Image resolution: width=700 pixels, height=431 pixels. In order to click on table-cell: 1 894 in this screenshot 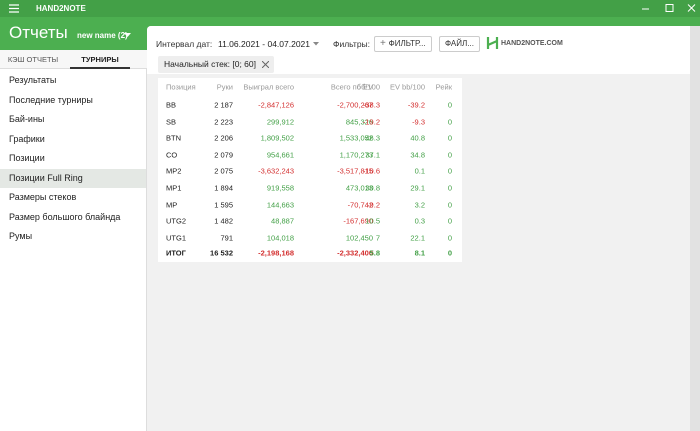, I will do `click(223, 188)`.